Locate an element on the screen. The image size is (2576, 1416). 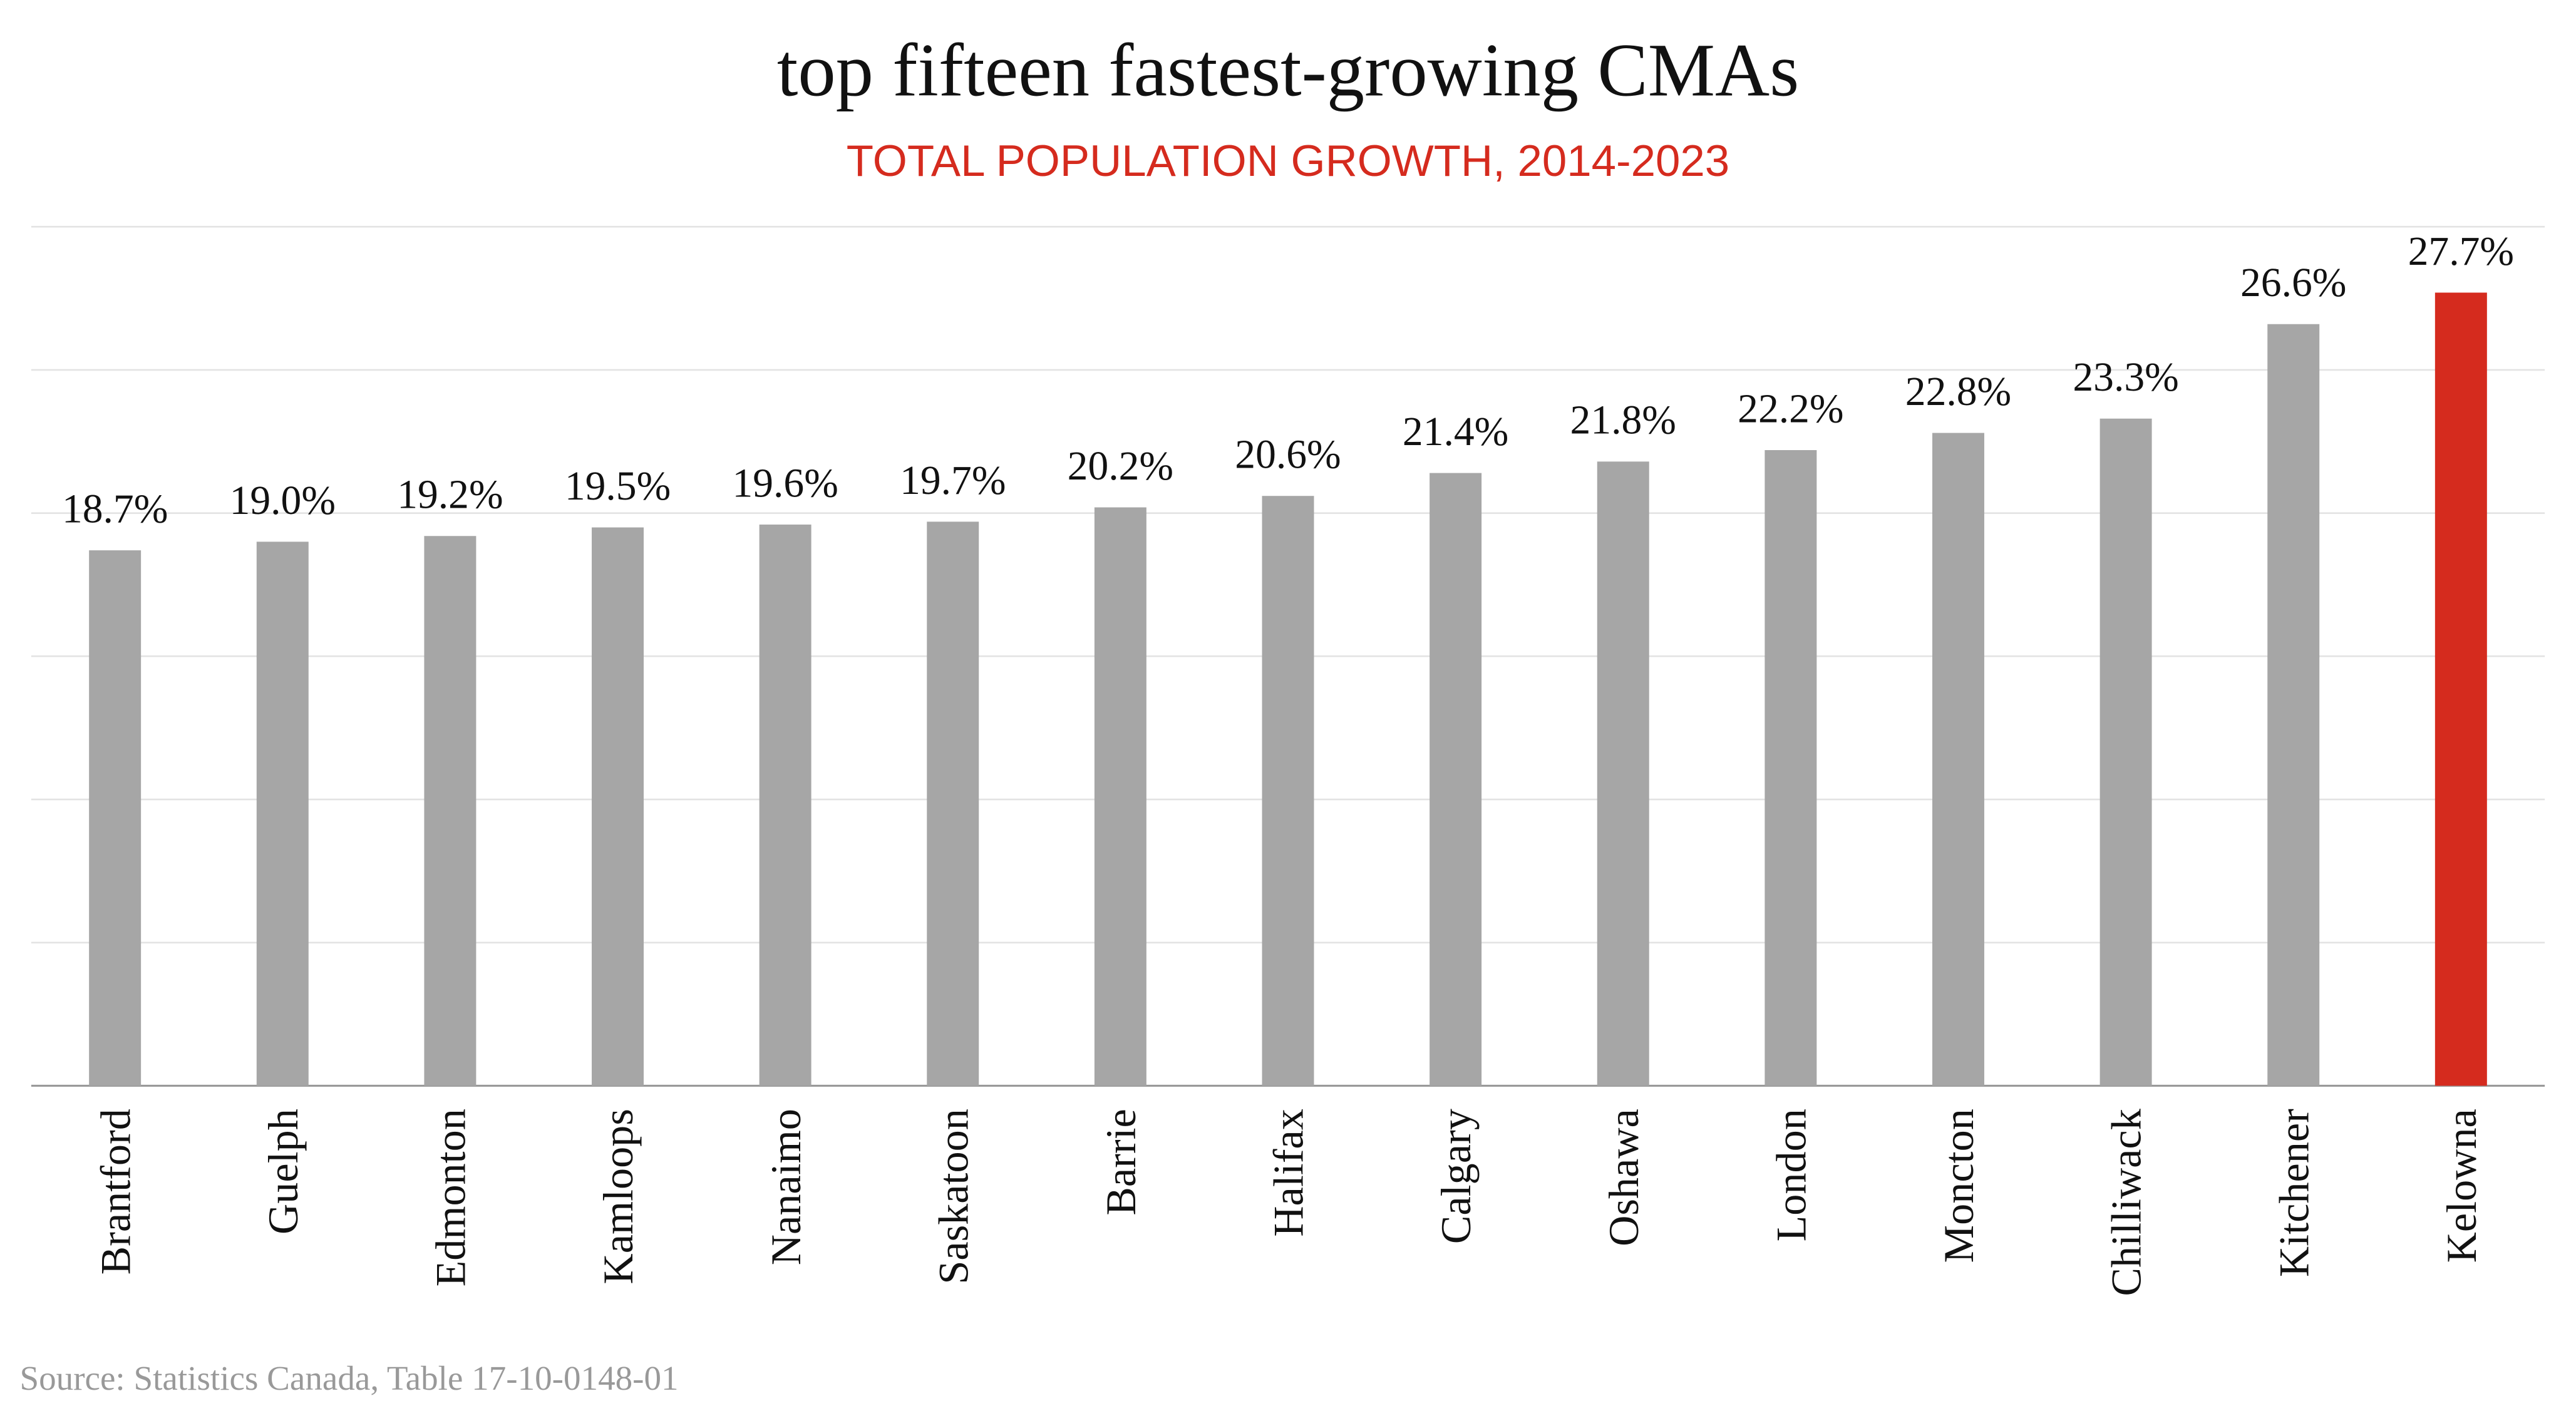
x-tick-label: Brantford is located at coordinates (115, 1192).